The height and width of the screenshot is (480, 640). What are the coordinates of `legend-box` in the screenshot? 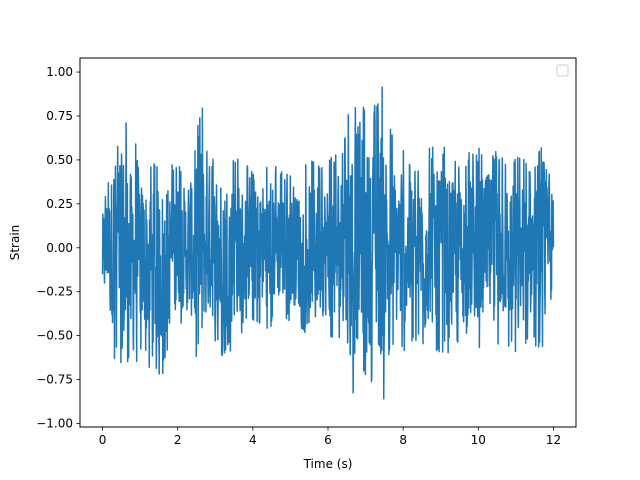 It's located at (562, 70).